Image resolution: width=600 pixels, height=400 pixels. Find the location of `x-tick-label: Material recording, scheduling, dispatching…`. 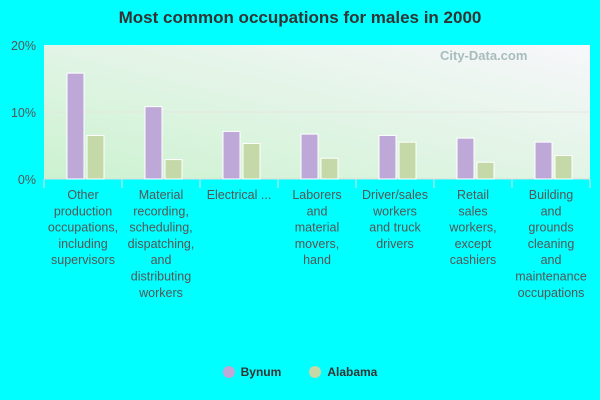

x-tick-label: Material recording, scheduling, dispatching… is located at coordinates (161, 244).